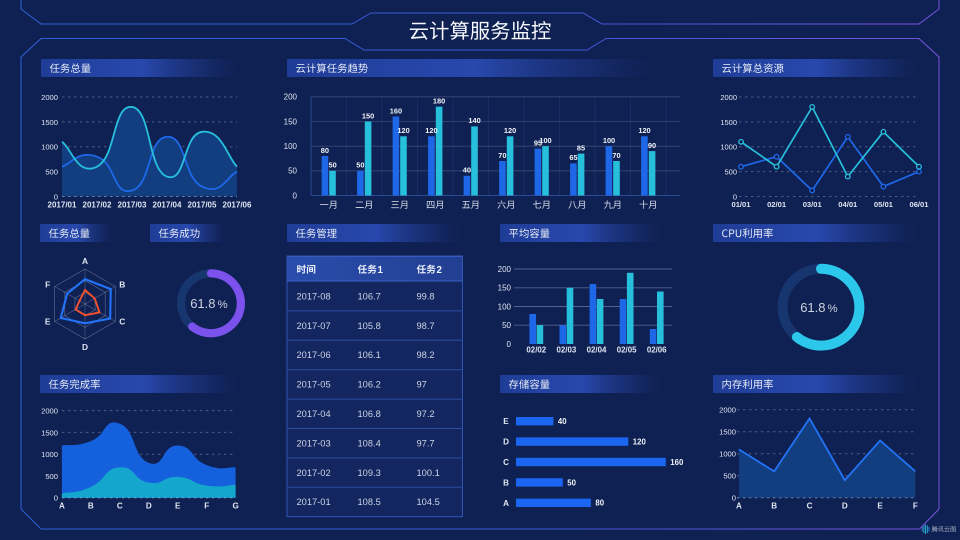  What do you see at coordinates (919, 204) in the screenshot?
I see `svg-text: 06/01` at bounding box center [919, 204].